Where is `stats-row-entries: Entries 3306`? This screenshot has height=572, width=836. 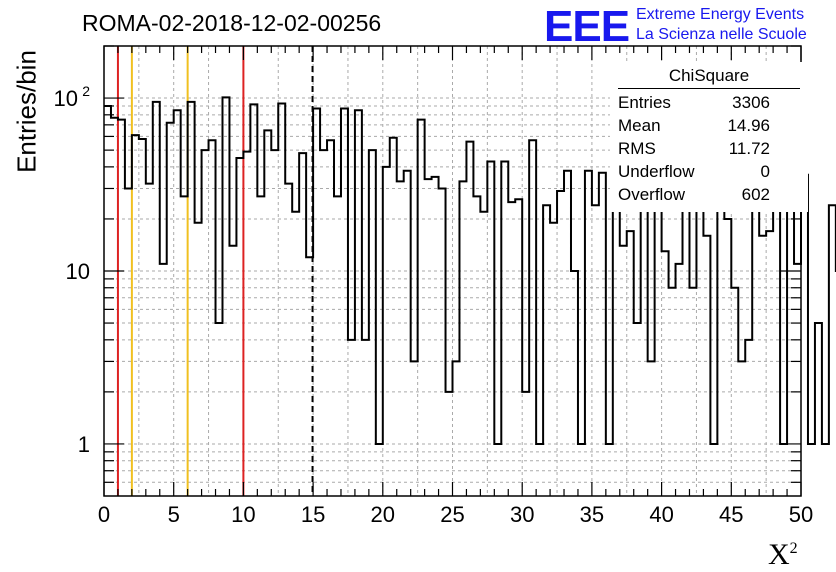
stats-row-entries: Entries 3306 is located at coordinates (694, 104).